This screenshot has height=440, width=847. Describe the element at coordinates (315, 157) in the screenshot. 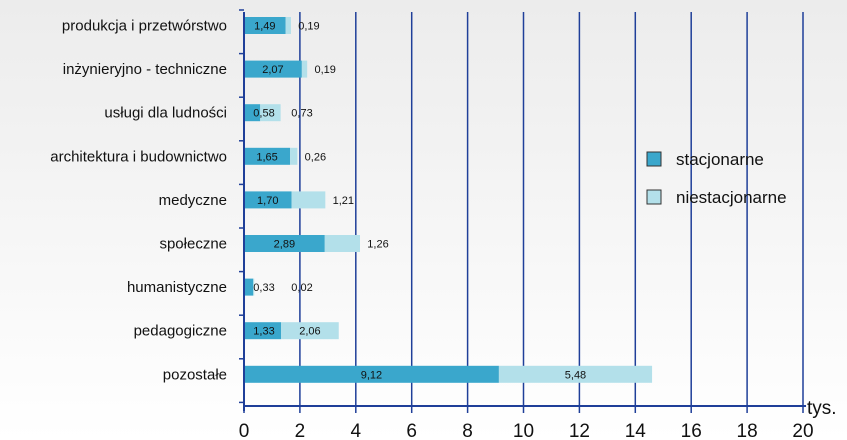

I see `data-label-niestacjonarne: 0,26` at that location.